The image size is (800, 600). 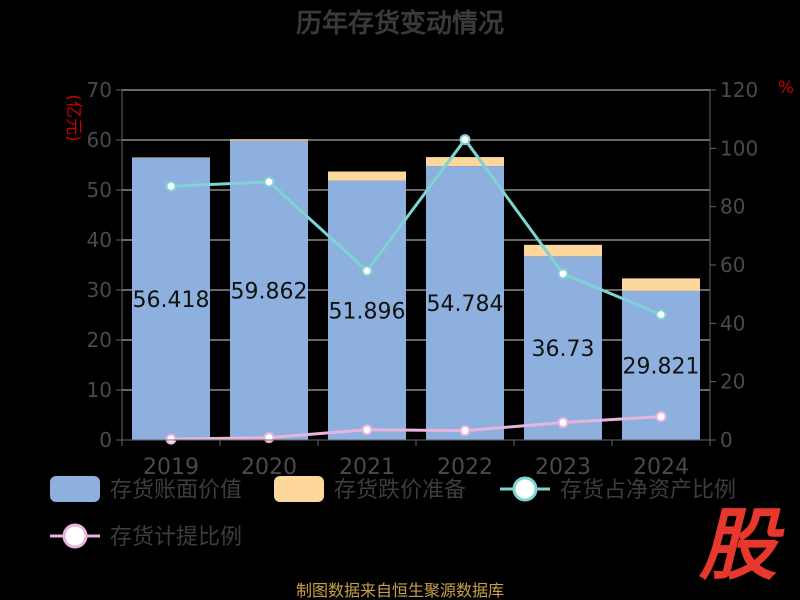 What do you see at coordinates (99, 390) in the screenshot?
I see `left-tick-label: 10` at bounding box center [99, 390].